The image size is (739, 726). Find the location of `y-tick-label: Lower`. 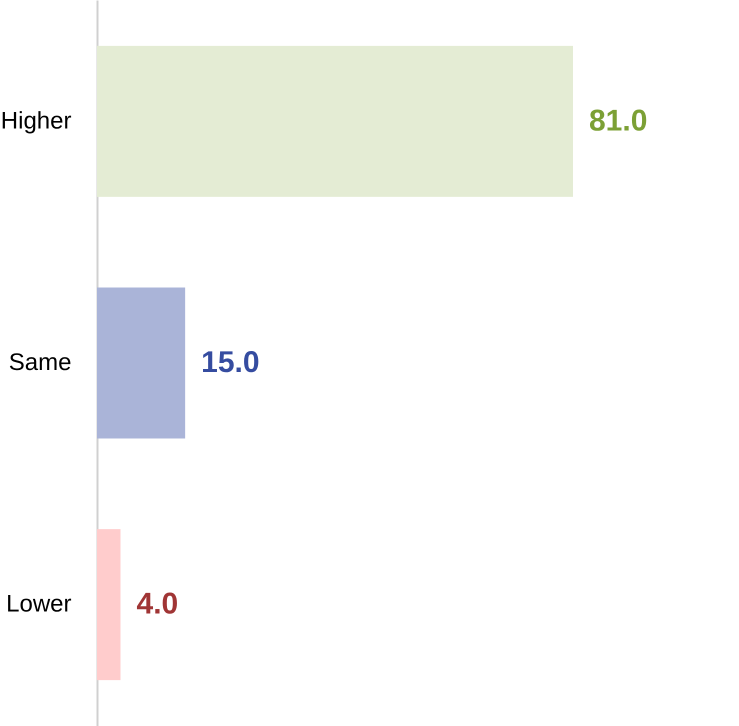

y-tick-label: Lower is located at coordinates (39, 604).